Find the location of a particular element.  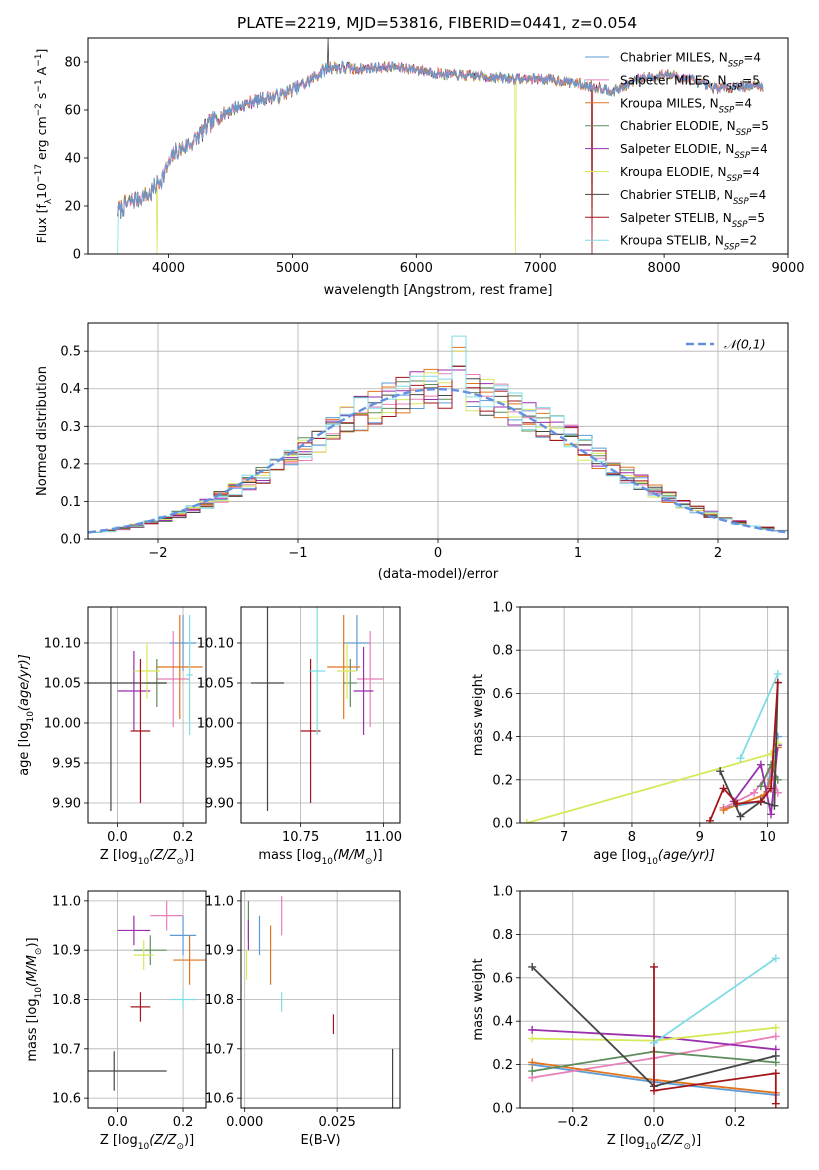

y-axis-label: mass weight is located at coordinates (478, 715).